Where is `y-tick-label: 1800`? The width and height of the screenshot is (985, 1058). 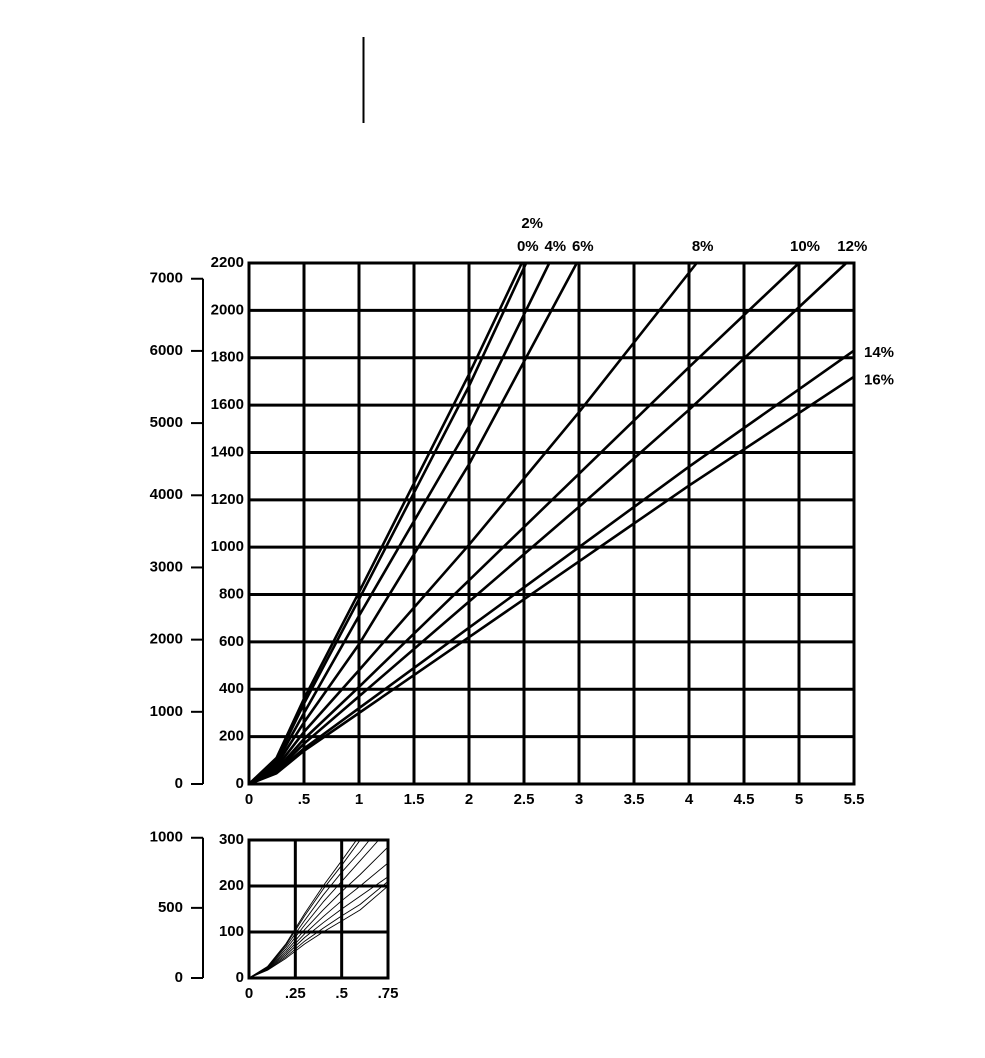 y-tick-label: 1800 is located at coordinates (227, 357).